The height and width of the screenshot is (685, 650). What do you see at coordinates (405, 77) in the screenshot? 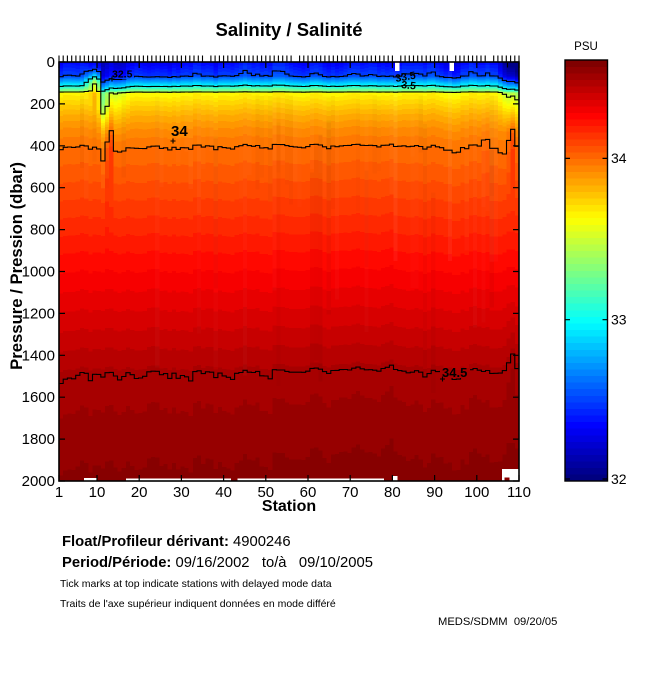
I see `svg-text: 33.5` at bounding box center [405, 77].